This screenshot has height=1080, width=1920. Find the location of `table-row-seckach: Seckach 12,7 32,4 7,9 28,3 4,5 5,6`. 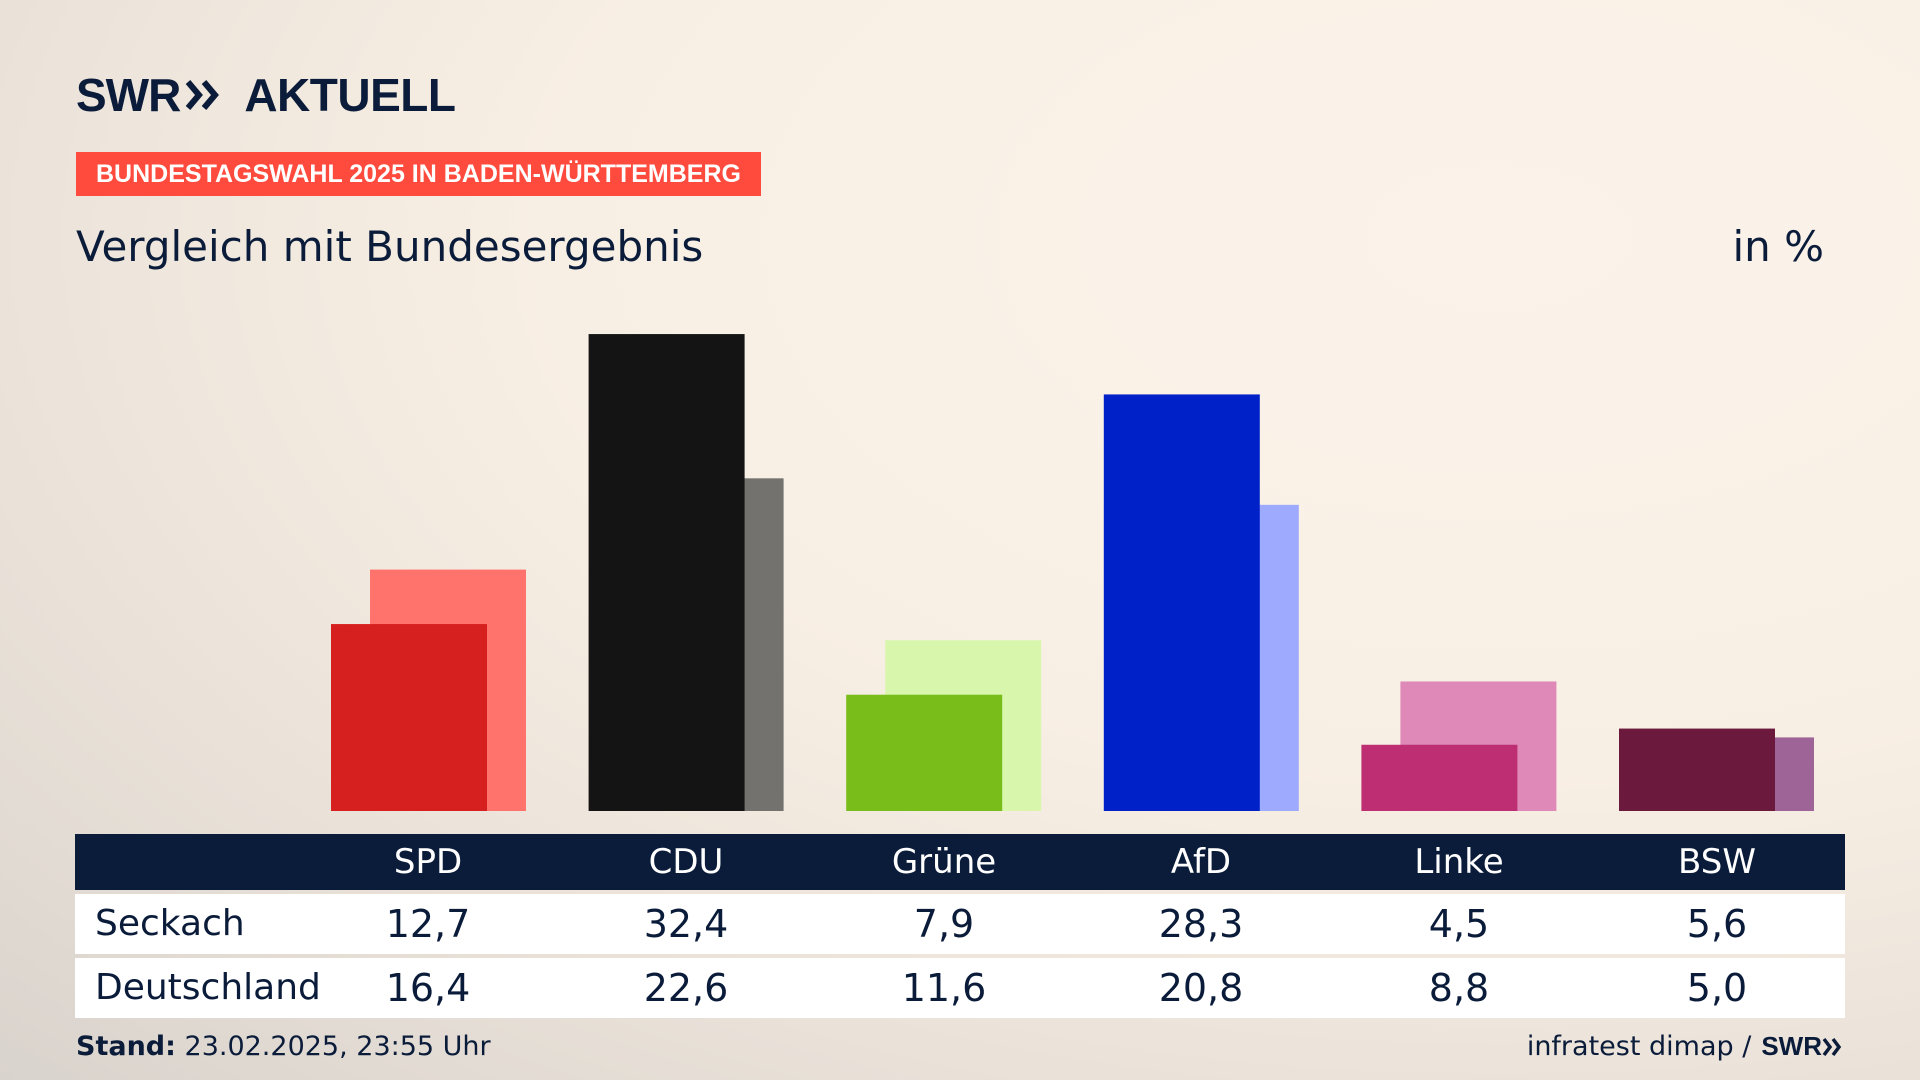

table-row-seckach: Seckach 12,7 32,4 7,9 28,3 4,5 5,6 is located at coordinates (960, 924).